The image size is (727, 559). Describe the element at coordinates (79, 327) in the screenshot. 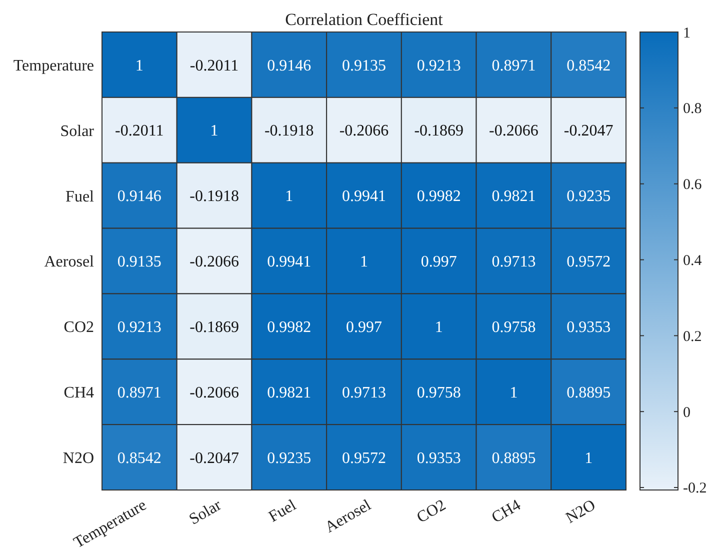

I see `y-tick-label: CO2` at that location.